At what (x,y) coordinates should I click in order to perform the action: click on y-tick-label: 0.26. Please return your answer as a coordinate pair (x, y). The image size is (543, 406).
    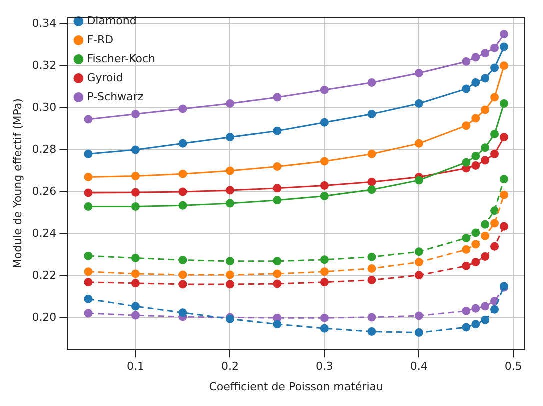
    Looking at the image, I should click on (44, 191).